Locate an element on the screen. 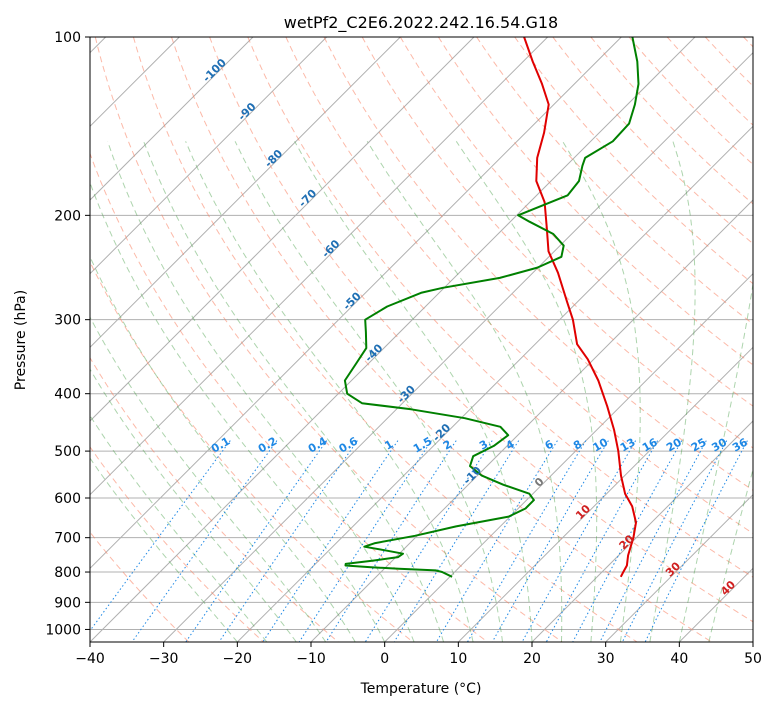 This screenshot has width=775, height=708. x-axis-ticks: −40 −30 −20 −10 0 10 20 30 40 50 is located at coordinates (418, 654).